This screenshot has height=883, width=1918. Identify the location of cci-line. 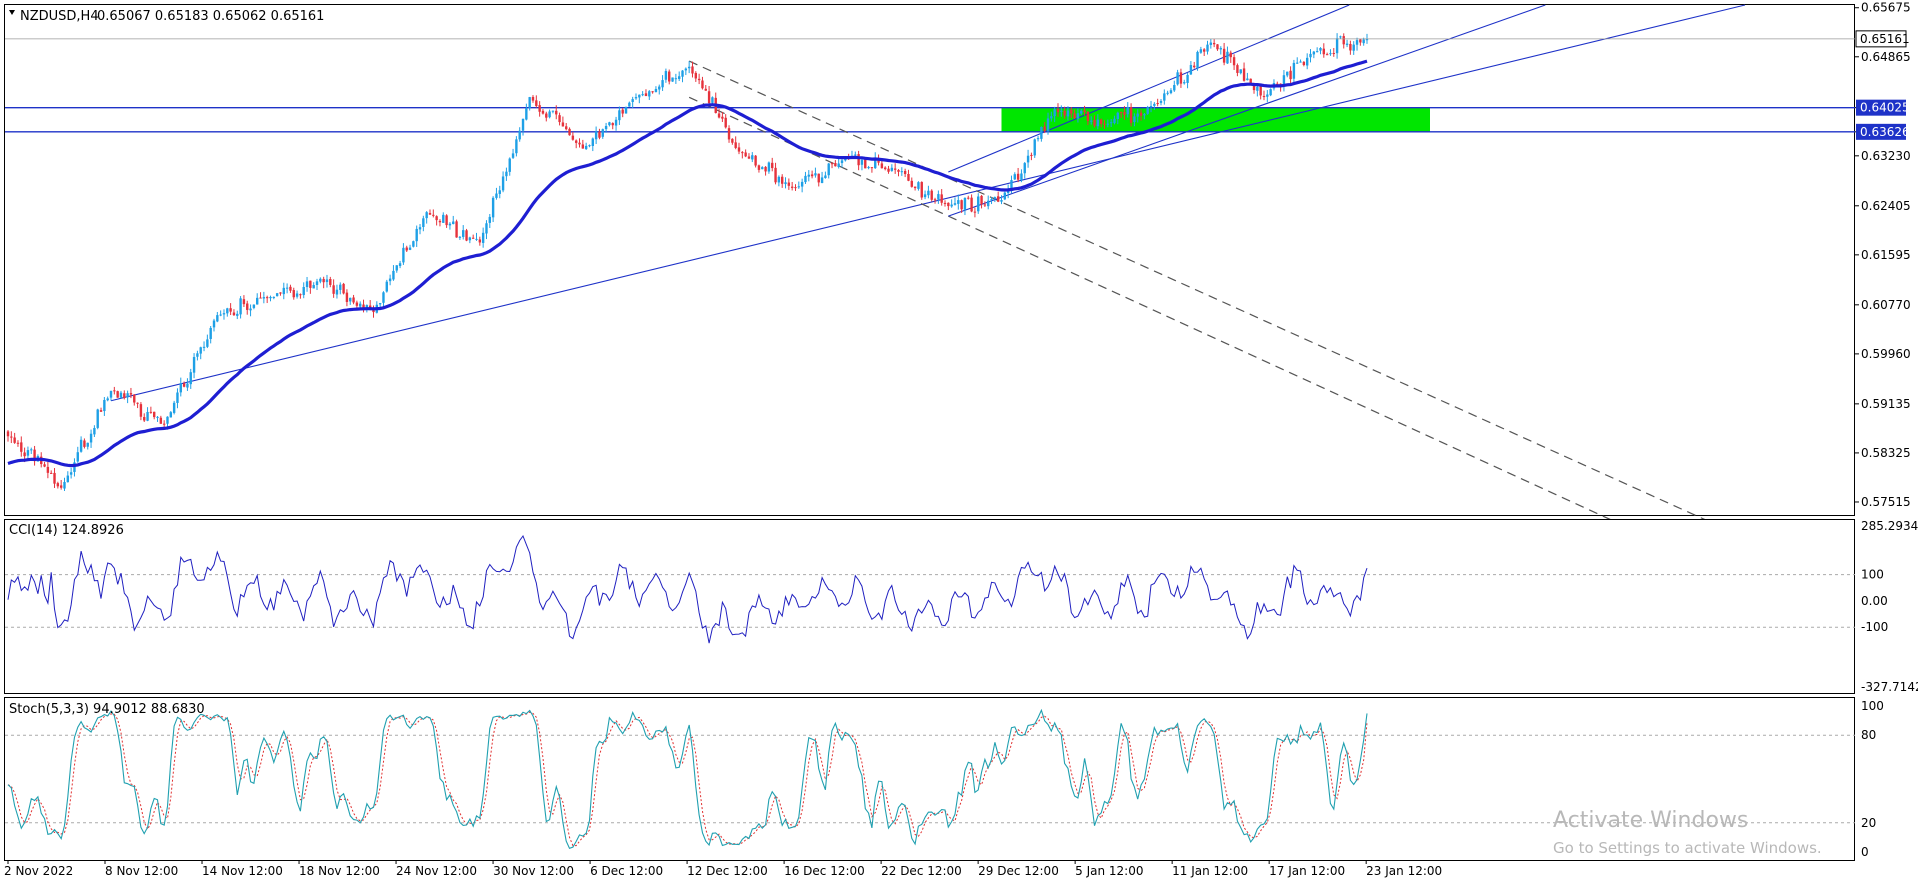
(930, 589).